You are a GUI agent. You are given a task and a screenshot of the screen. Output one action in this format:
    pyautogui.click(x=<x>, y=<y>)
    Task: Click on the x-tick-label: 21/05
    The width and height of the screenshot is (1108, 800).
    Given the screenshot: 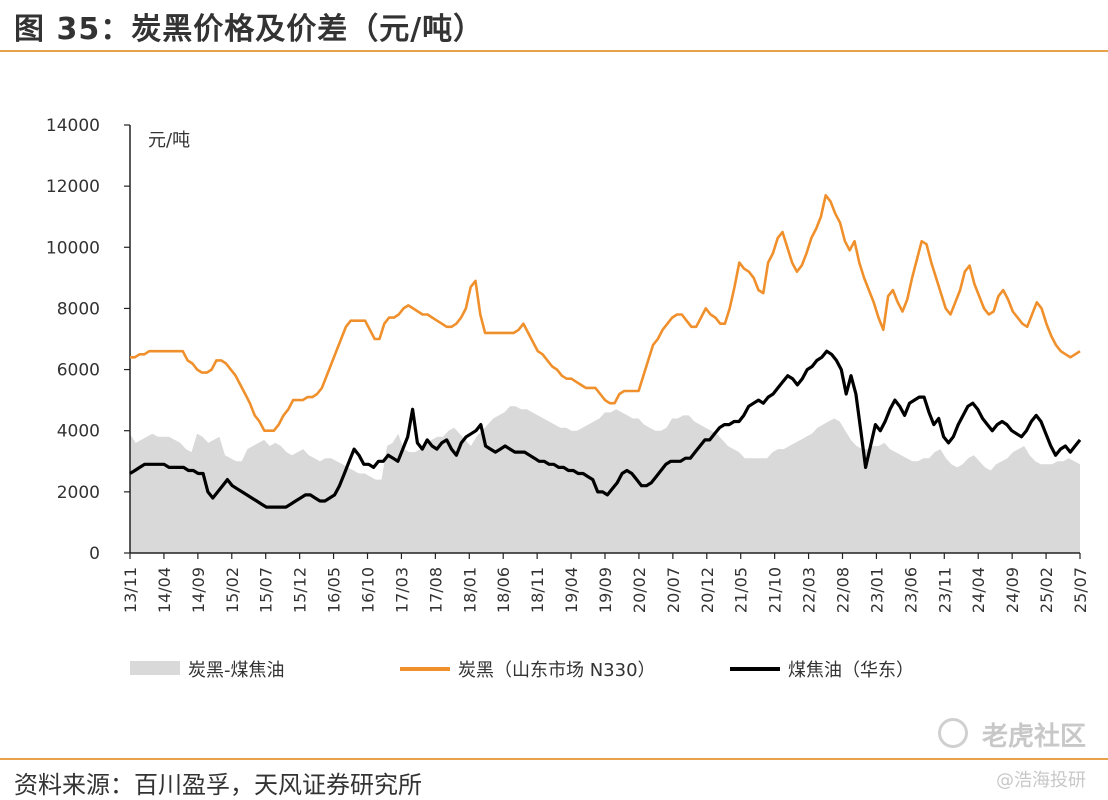 What is the action you would take?
    pyautogui.click(x=741, y=590)
    